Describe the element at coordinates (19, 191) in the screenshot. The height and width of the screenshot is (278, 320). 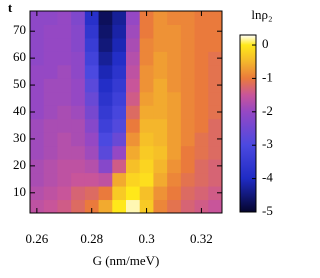
I see `y-tick-label: 10` at that location.